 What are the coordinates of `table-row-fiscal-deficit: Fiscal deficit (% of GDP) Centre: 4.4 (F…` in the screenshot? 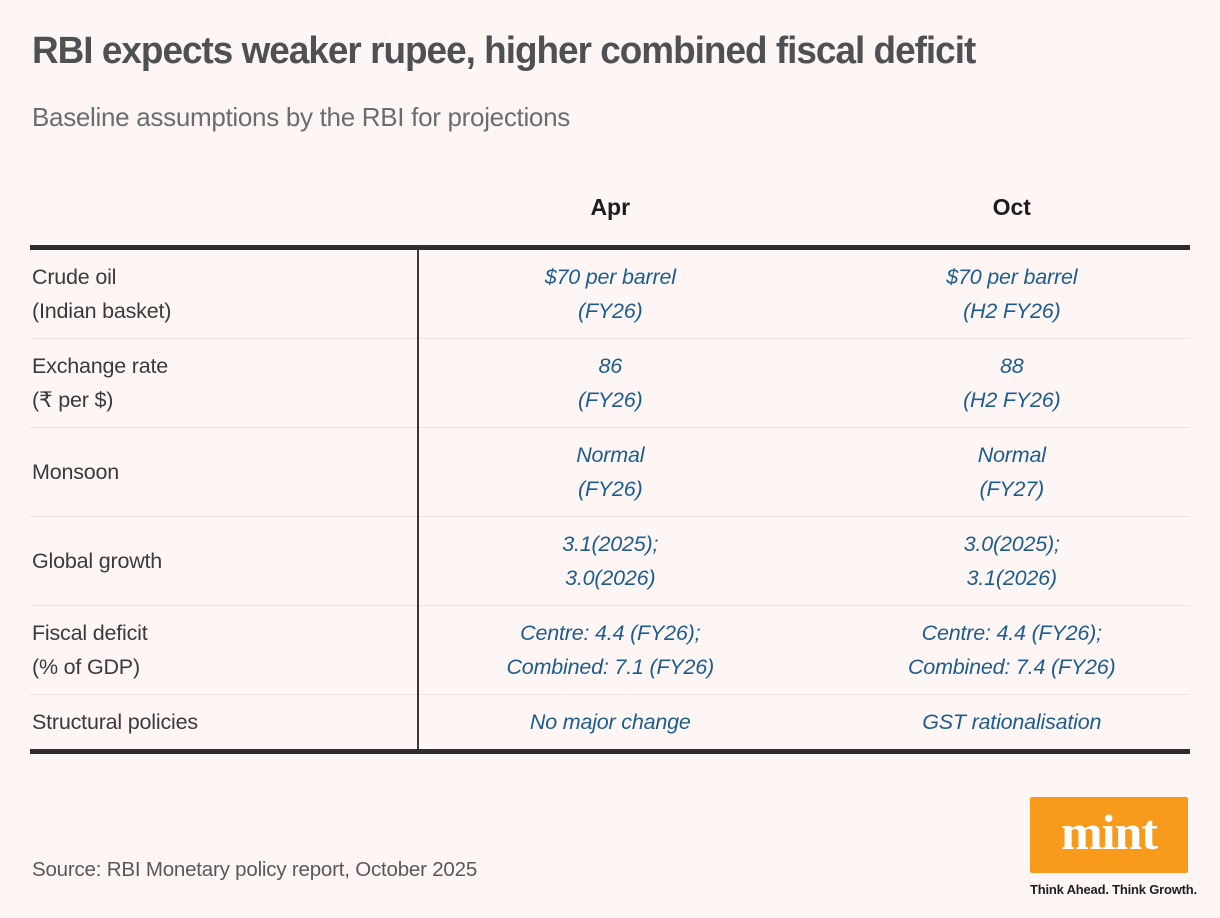 It's located at (610, 649).